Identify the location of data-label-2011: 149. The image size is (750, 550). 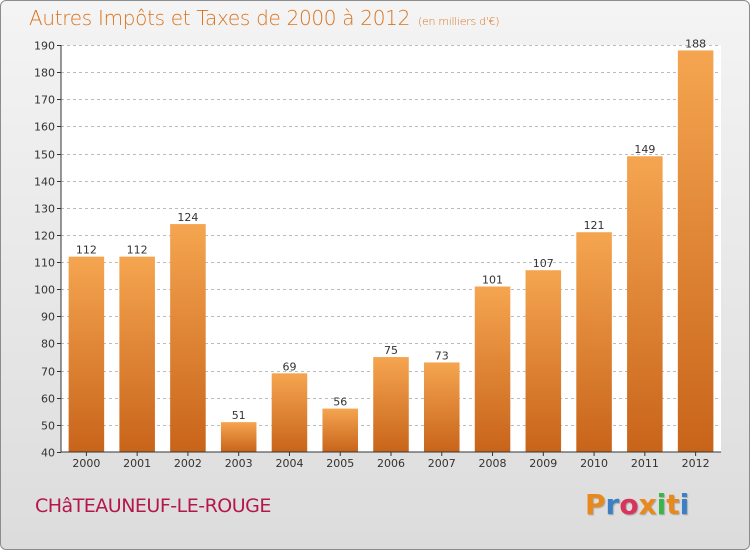
(644, 149).